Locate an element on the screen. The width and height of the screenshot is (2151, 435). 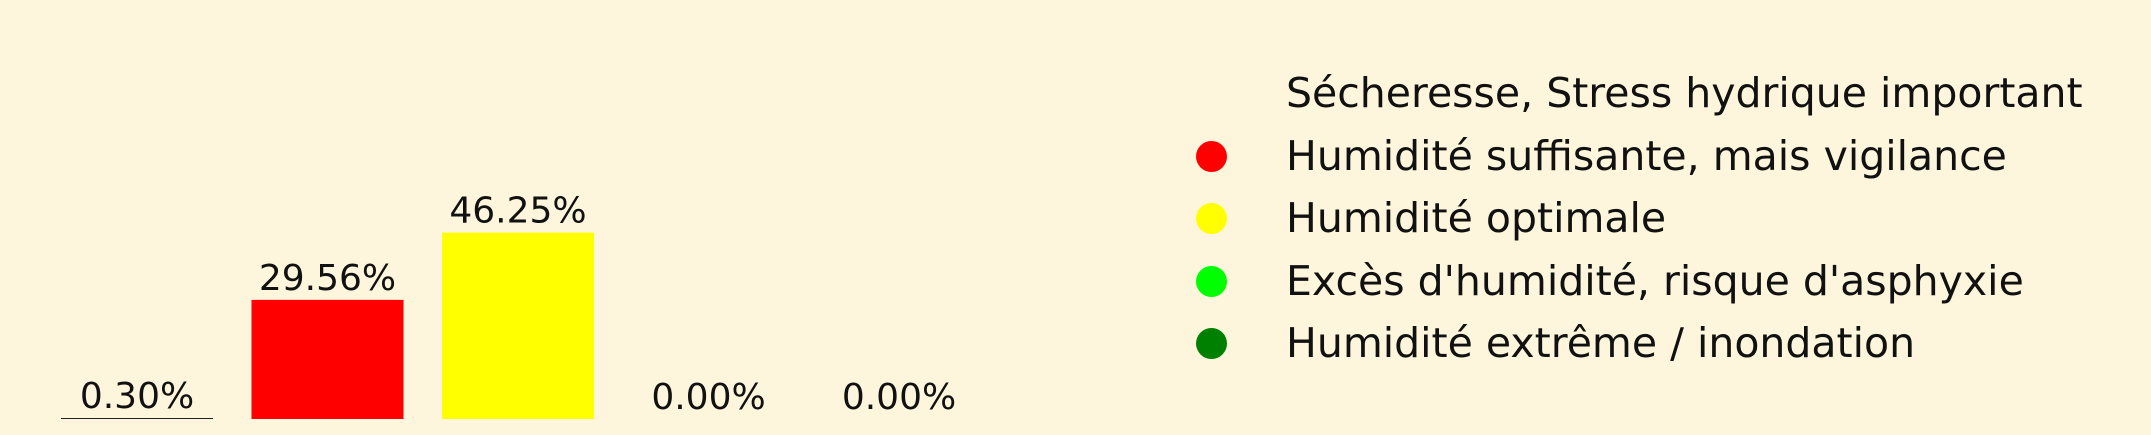
legend-label: Sécheresse, Stress hydrique important is located at coordinates (1684, 93).